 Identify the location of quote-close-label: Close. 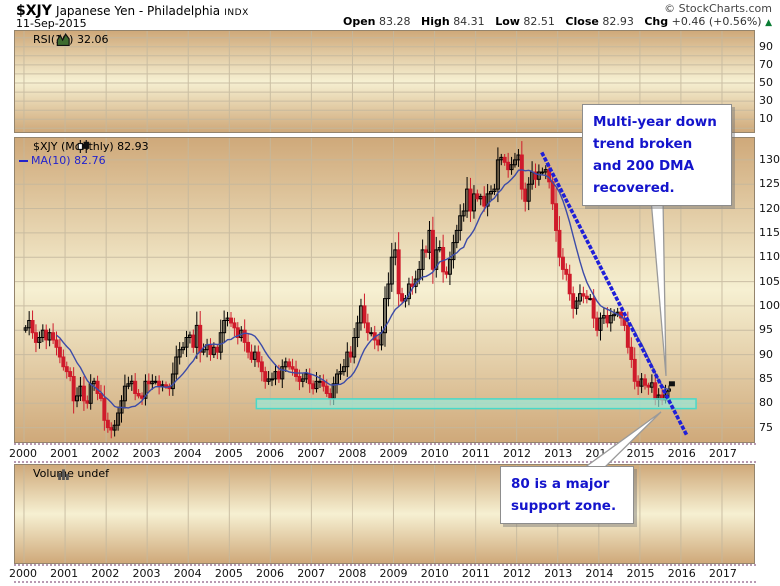
(582, 21).